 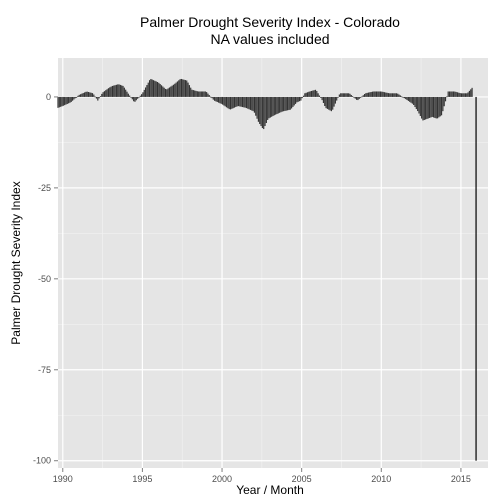 I want to click on x-tick-label: 2010, so click(x=381, y=479).